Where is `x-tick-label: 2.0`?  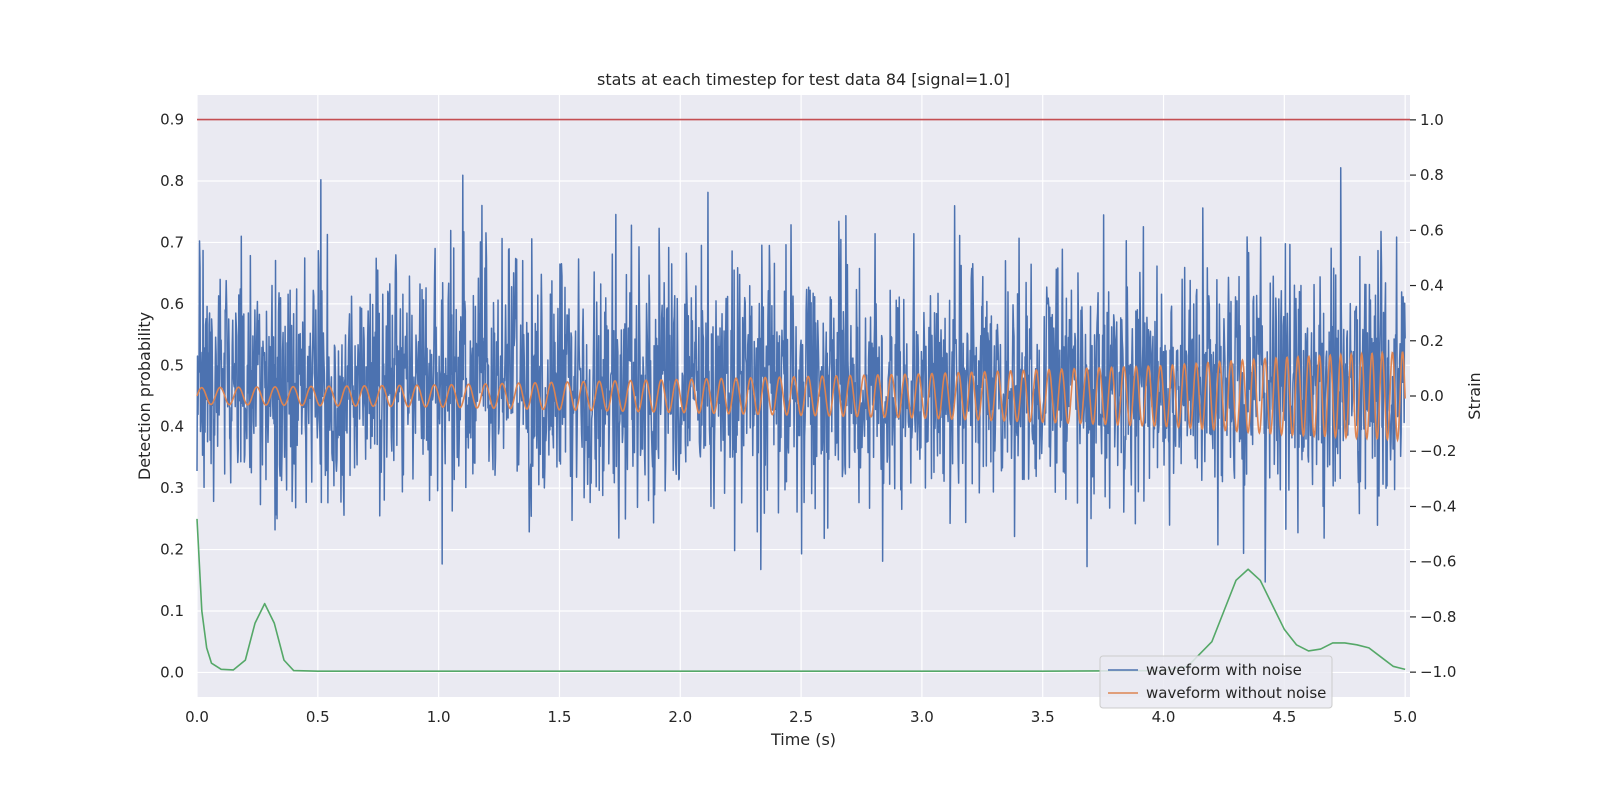 x-tick-label: 2.0 is located at coordinates (680, 717).